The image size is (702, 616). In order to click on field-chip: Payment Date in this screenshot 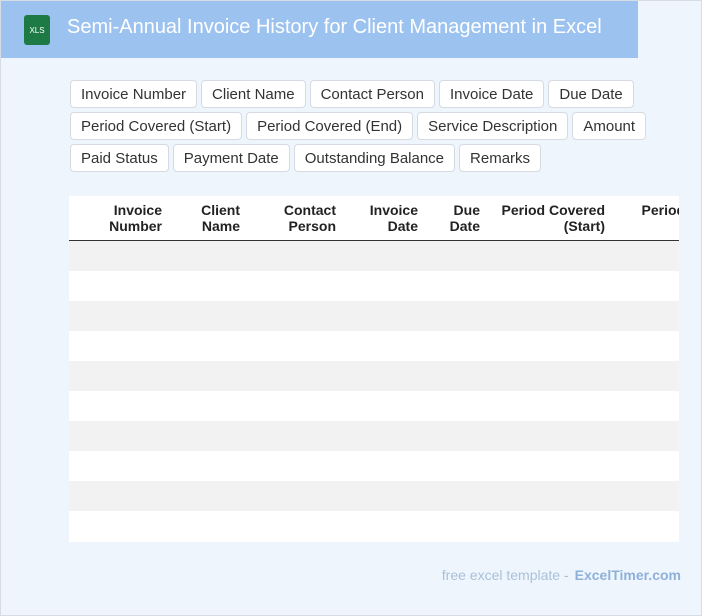, I will do `click(231, 158)`.